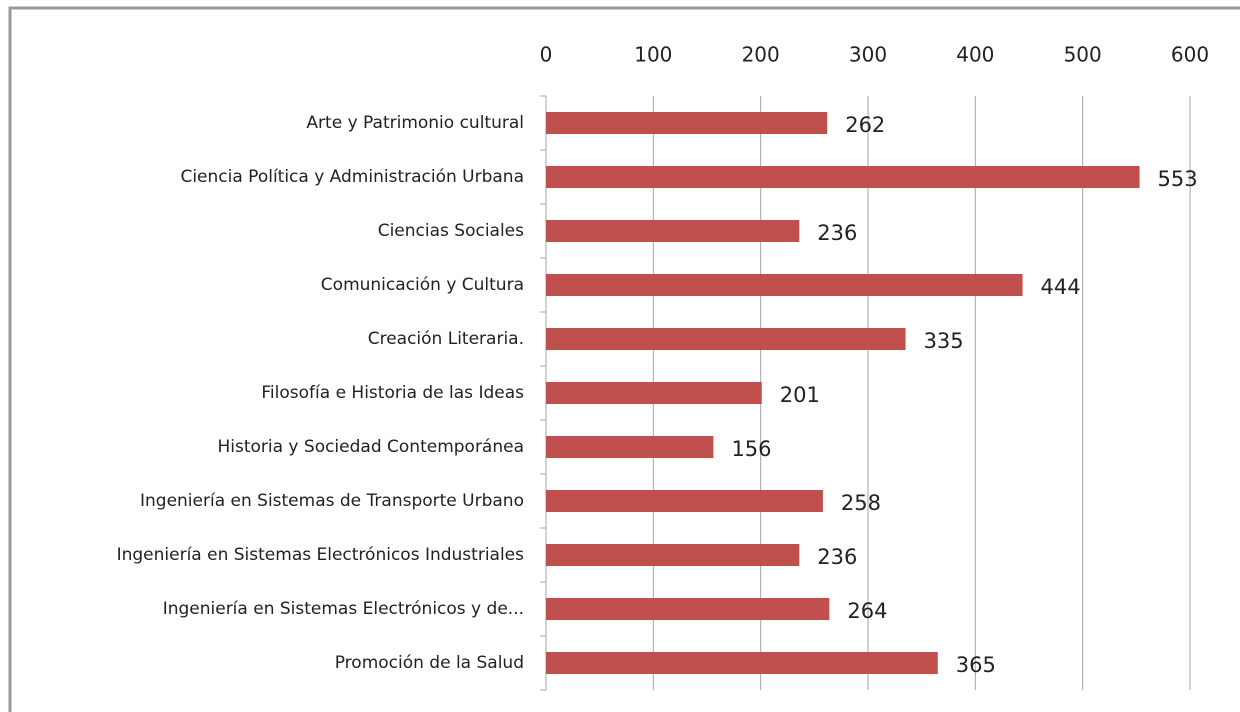  What do you see at coordinates (751, 449) in the screenshot?
I see `data-label: 156` at bounding box center [751, 449].